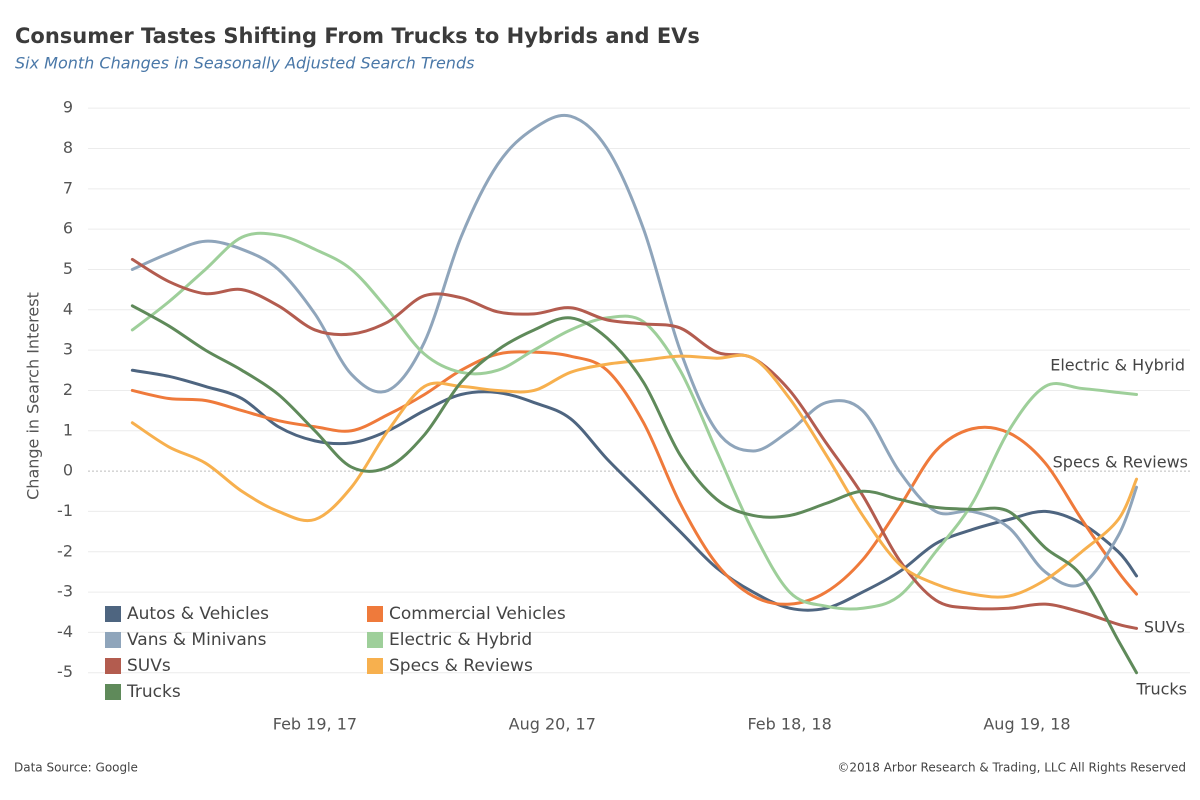 The image size is (1200, 800). I want to click on x-tick-label: Feb 18, 18, so click(789, 724).